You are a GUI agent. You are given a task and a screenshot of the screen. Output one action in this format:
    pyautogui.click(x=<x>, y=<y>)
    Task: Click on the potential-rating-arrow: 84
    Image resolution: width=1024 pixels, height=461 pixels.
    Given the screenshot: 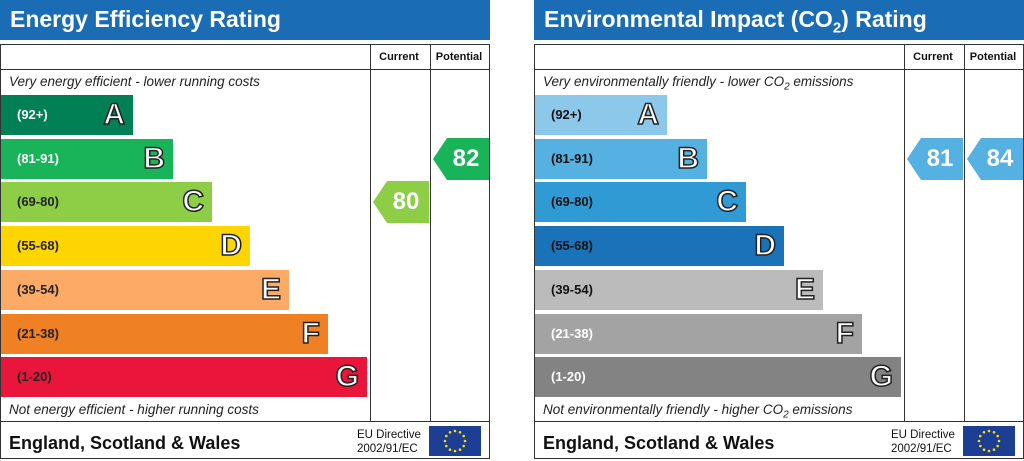 What is the action you would take?
    pyautogui.click(x=995, y=161)
    